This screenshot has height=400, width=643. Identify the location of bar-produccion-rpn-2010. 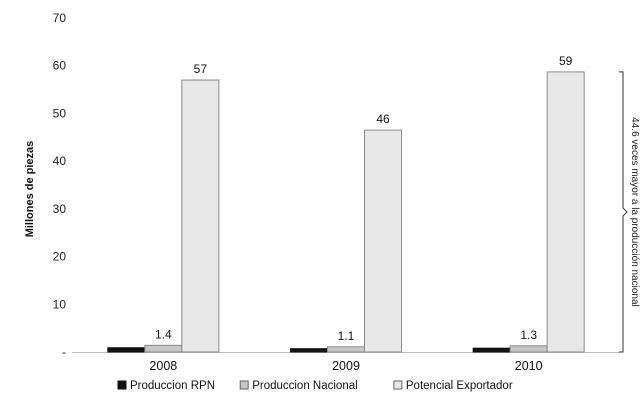
(491, 350).